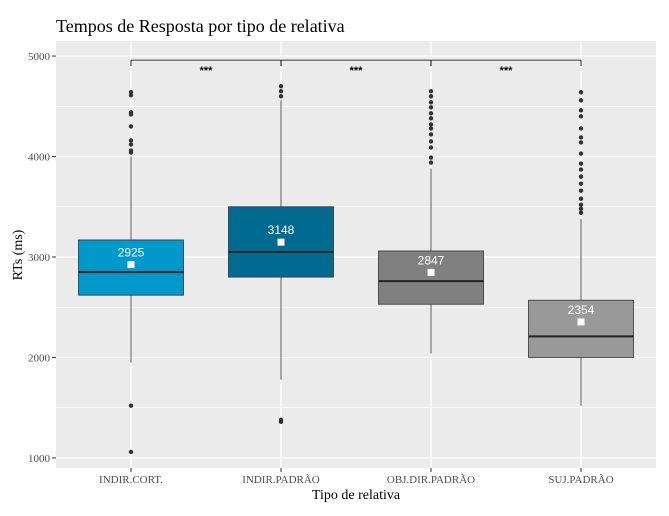 The height and width of the screenshot is (516, 669). Describe the element at coordinates (281, 254) in the screenshot. I see `box-2: 3148` at that location.